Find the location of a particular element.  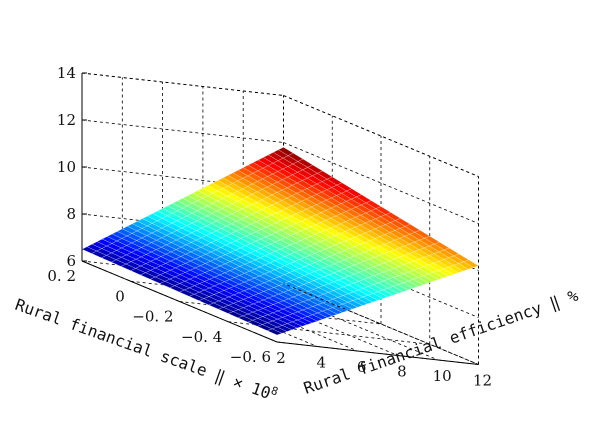

z-tick-label: 12 is located at coordinates (66, 120).